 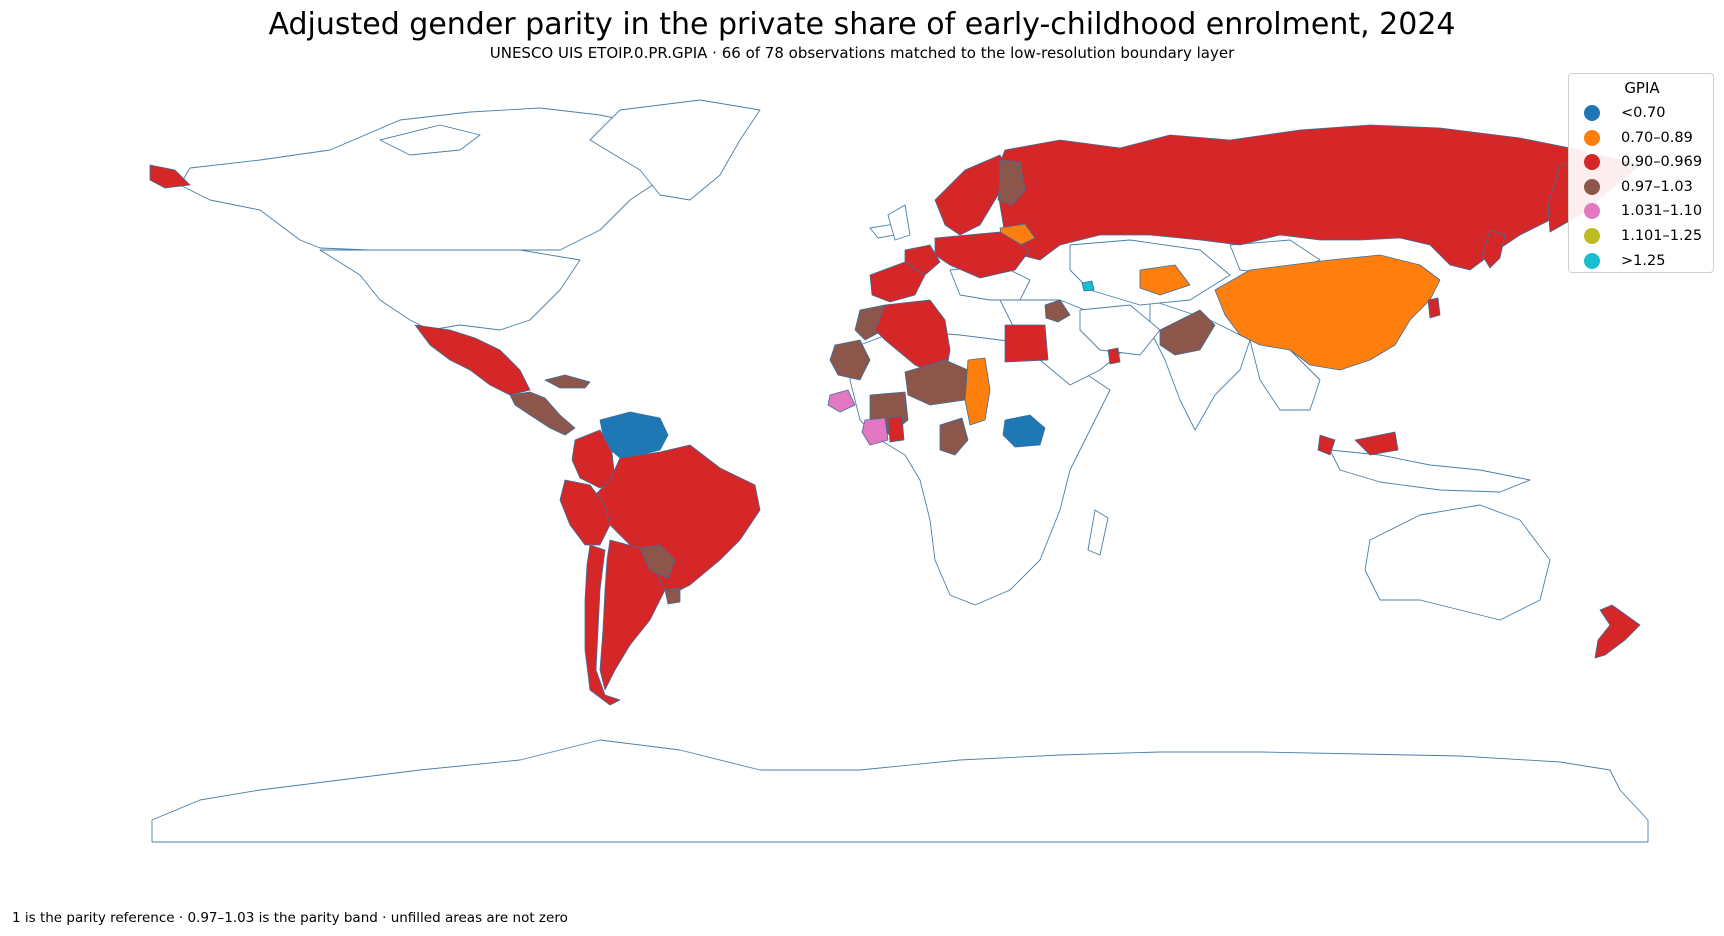 What do you see at coordinates (1057, 311) in the screenshot?
I see `region-lebanon` at bounding box center [1057, 311].